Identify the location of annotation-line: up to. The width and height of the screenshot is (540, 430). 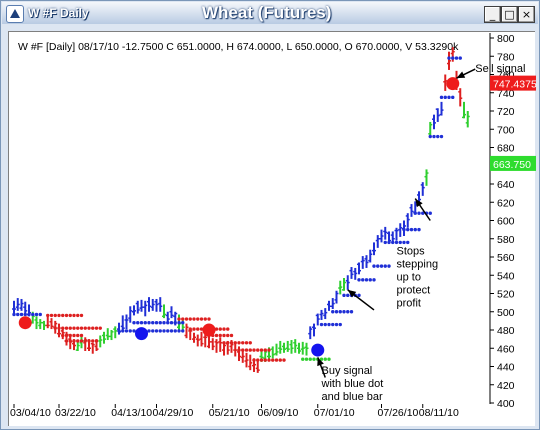
(409, 277).